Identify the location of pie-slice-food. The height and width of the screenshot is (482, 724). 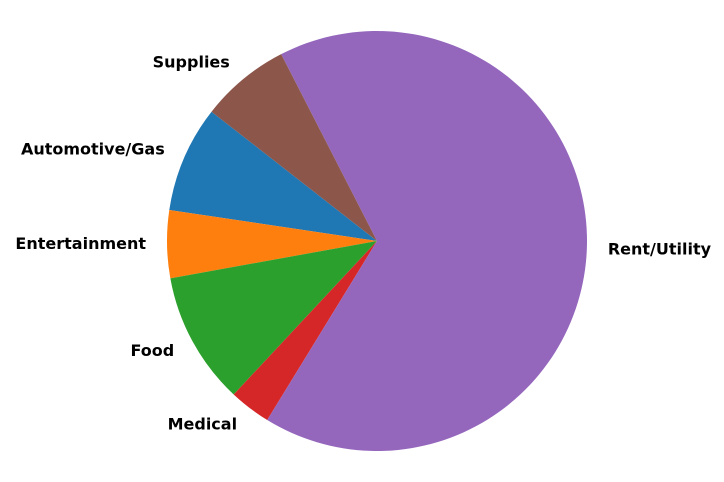
(273, 318).